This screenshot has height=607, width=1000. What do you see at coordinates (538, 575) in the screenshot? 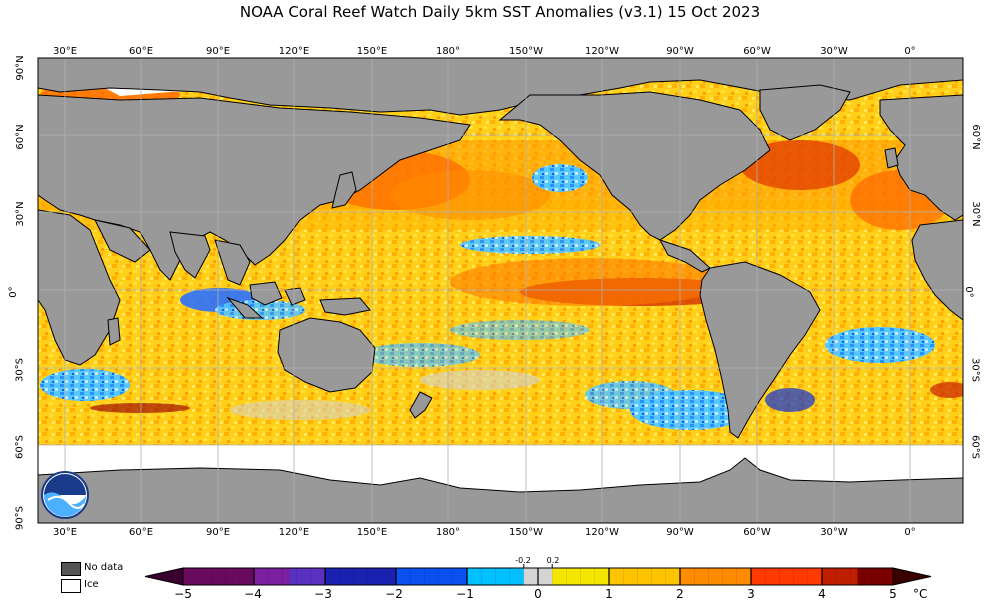
I see `colorbar` at bounding box center [538, 575].